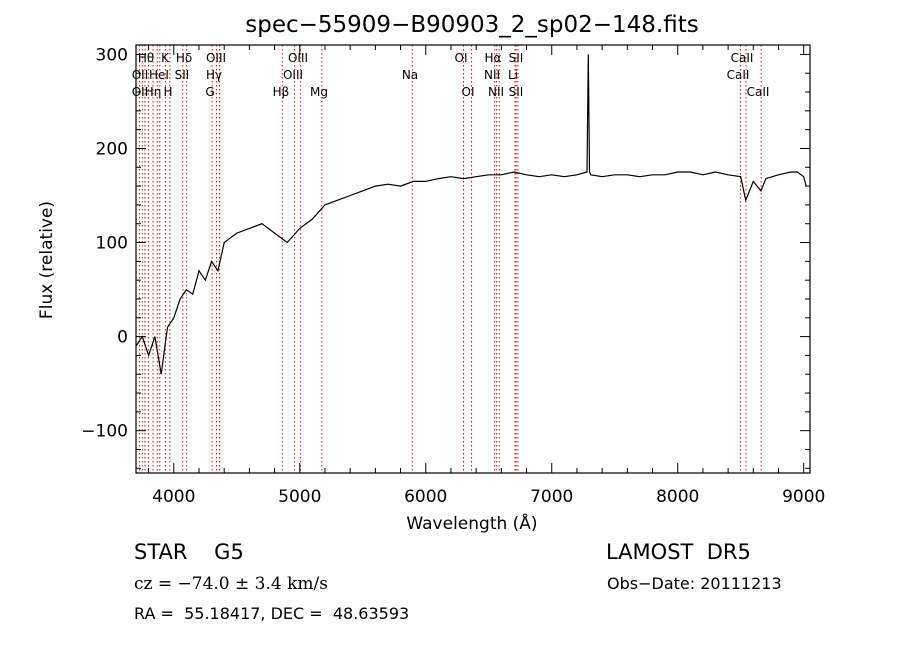 This screenshot has height=649, width=900. What do you see at coordinates (231, 584) in the screenshot?
I see `redshift-text: cz = −74.0 ± 3.4 km/s` at bounding box center [231, 584].